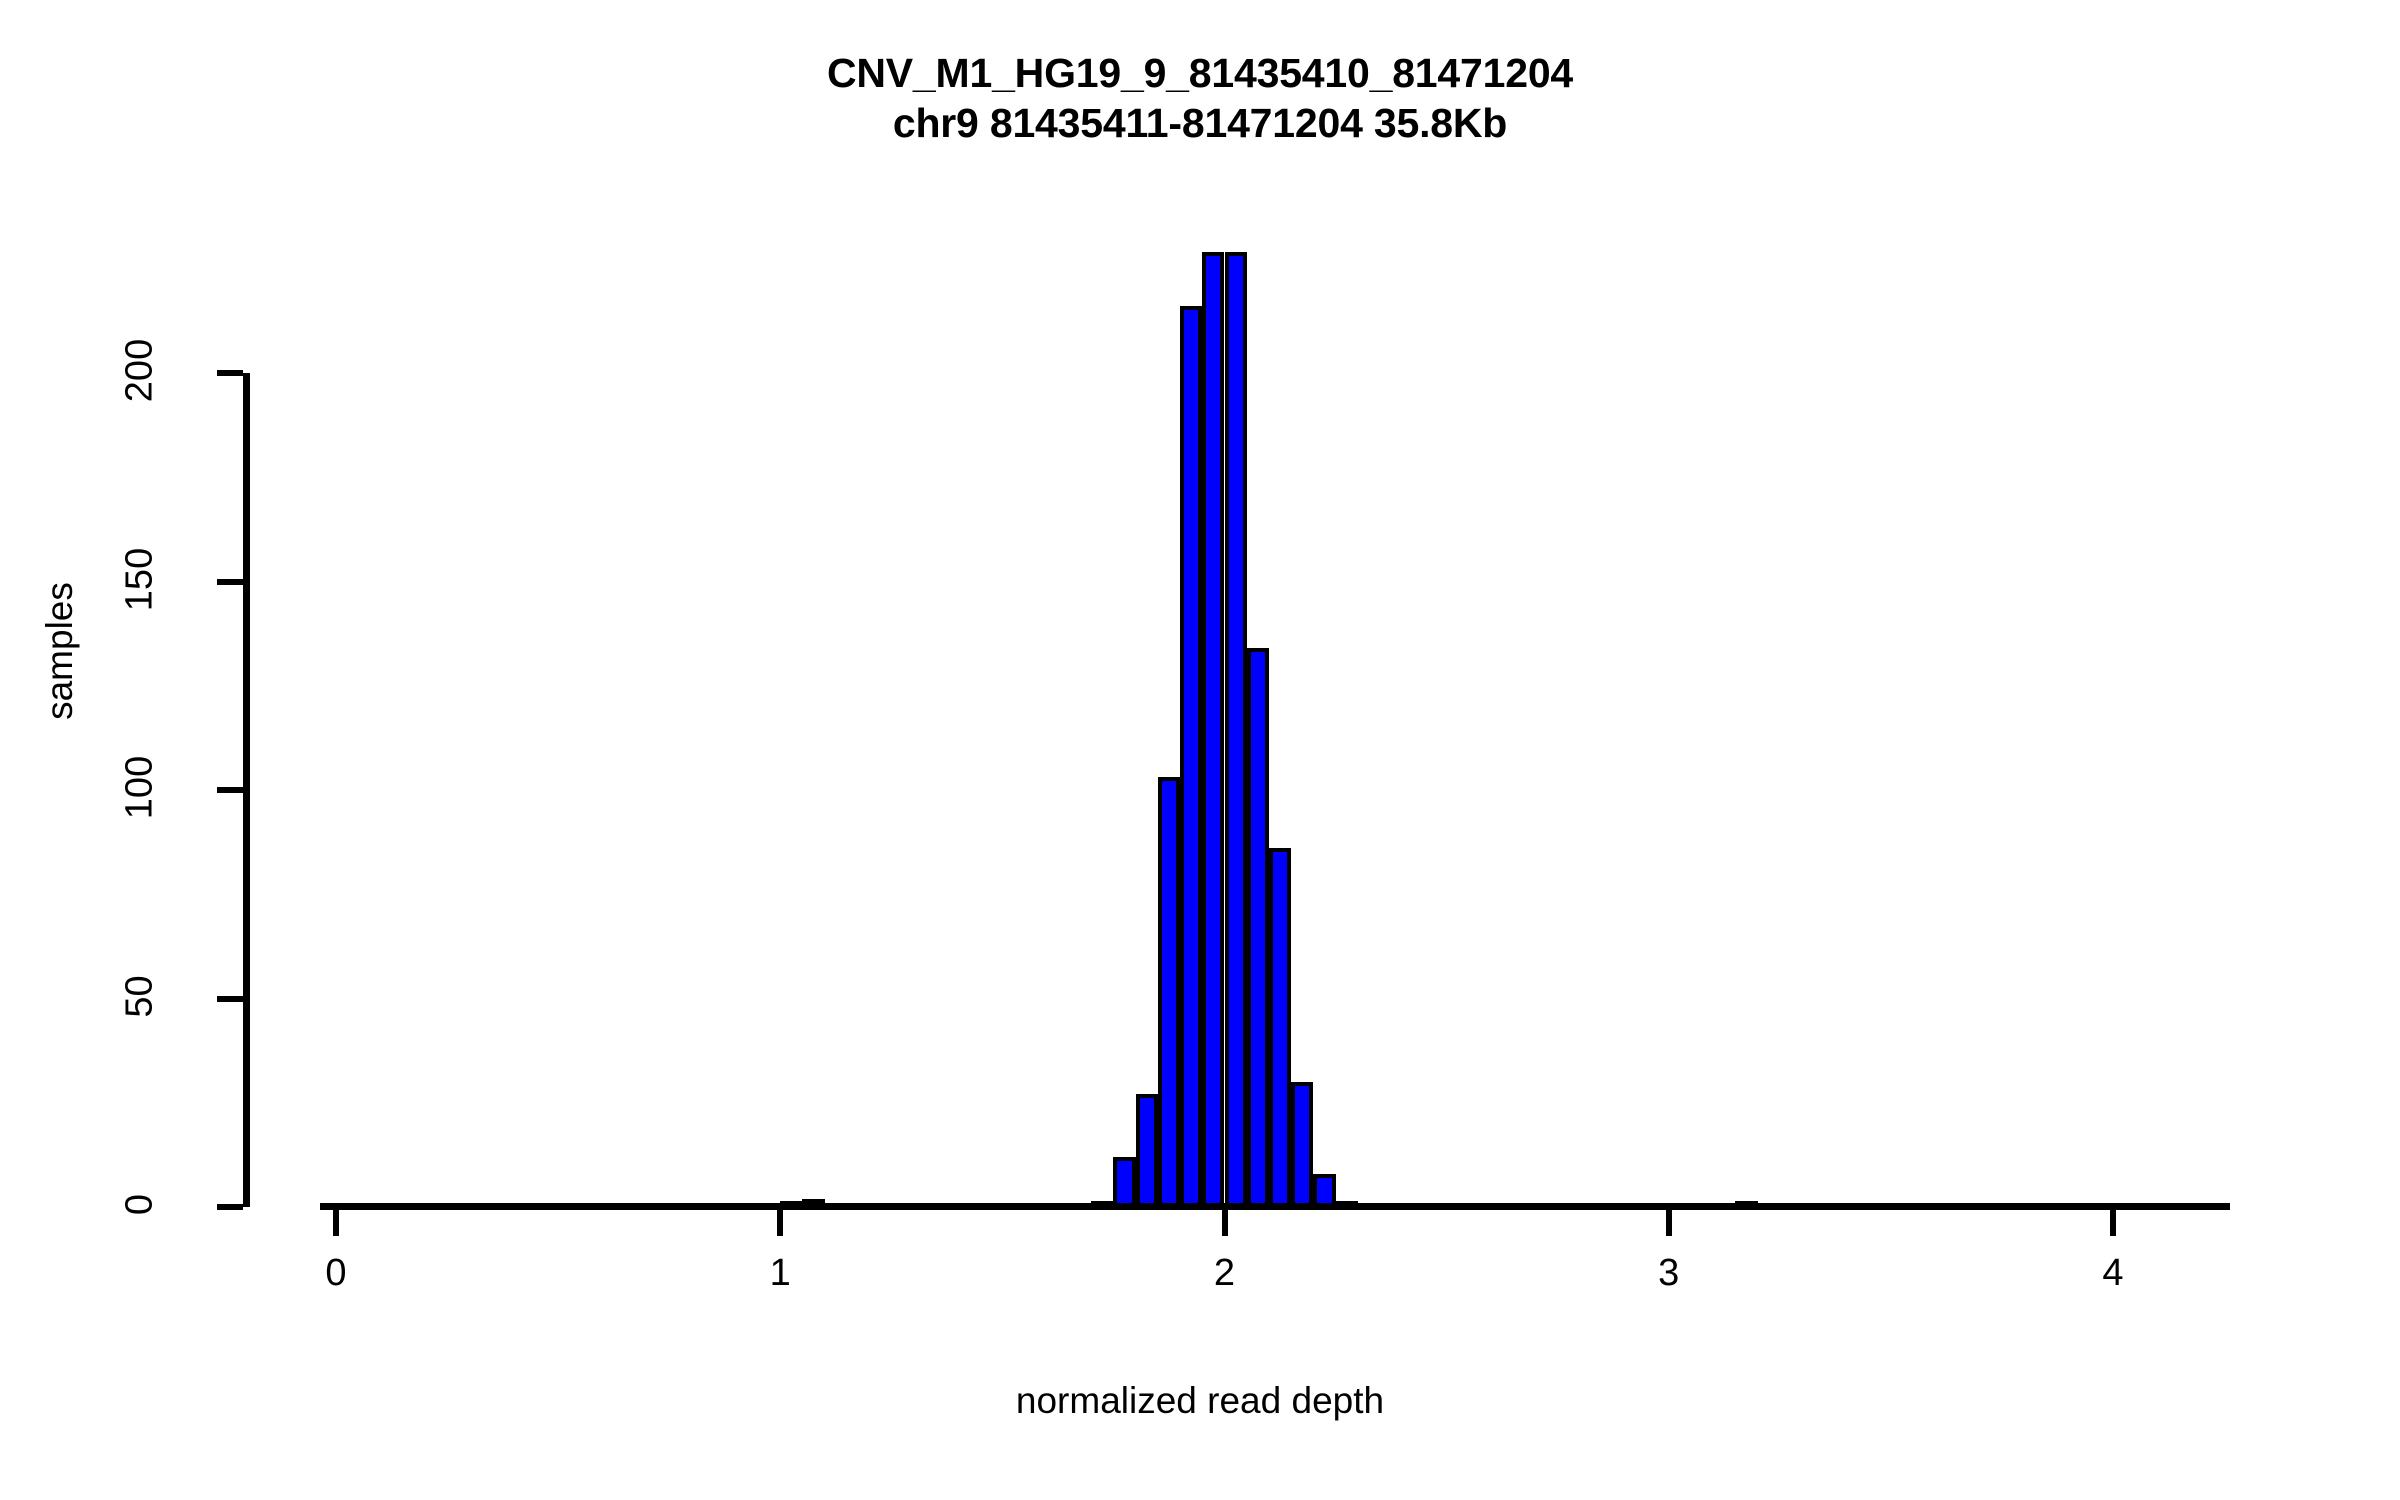  I want to click on x-tick-label: 2, so click(1224, 1273).